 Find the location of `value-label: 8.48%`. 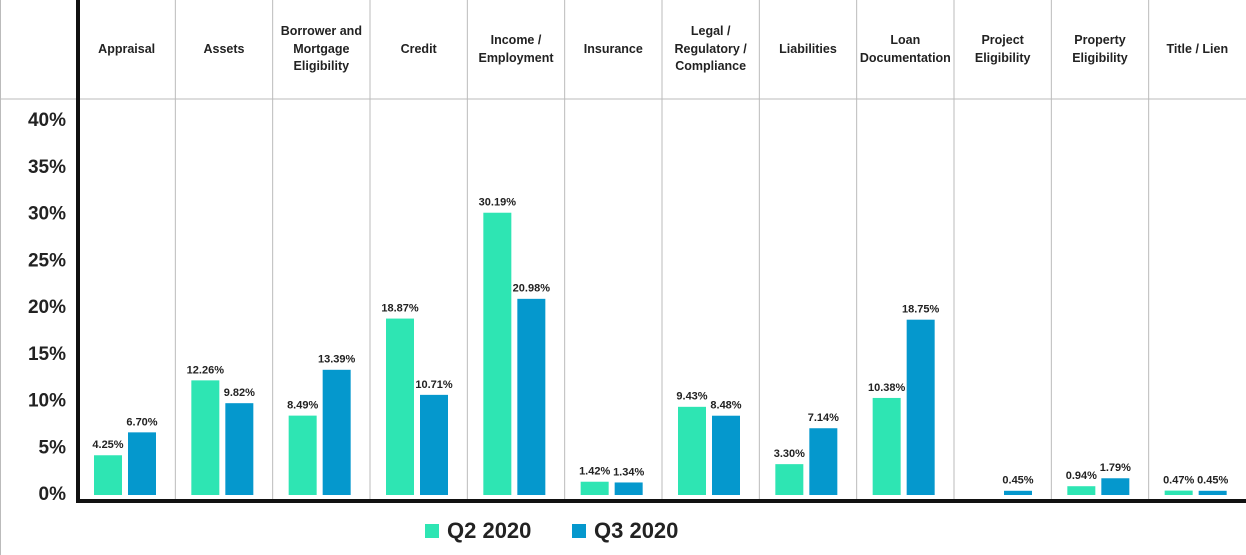

value-label: 8.48% is located at coordinates (725, 406).